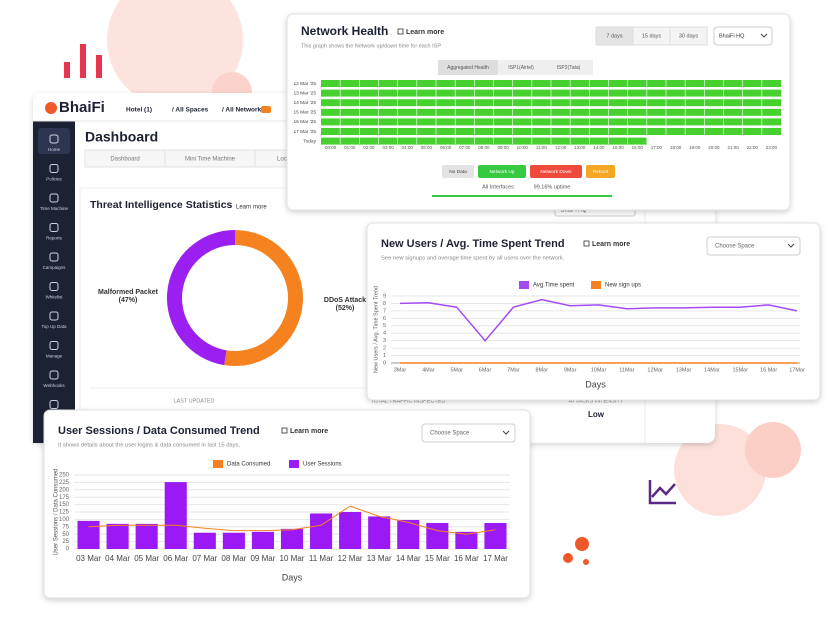 The image size is (840, 625). Describe the element at coordinates (580, 147) in the screenshot. I see `hour-label: 13:00` at that location.